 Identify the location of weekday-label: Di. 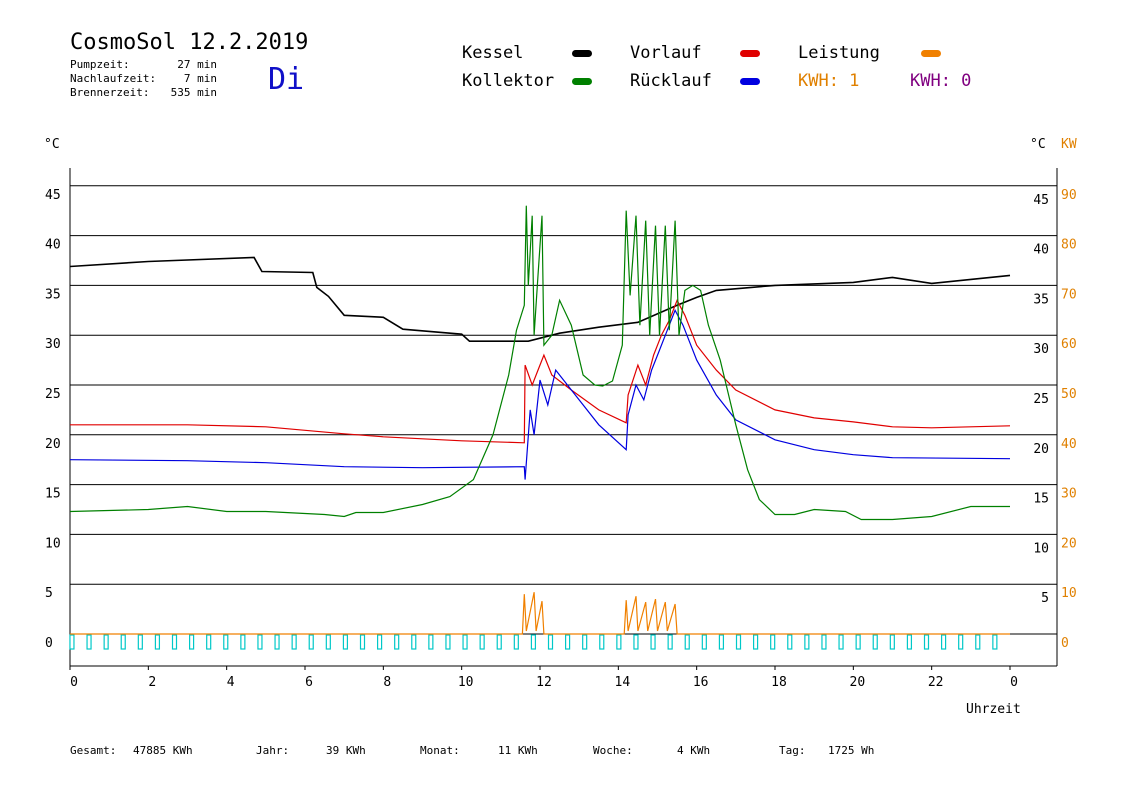
(286, 79).